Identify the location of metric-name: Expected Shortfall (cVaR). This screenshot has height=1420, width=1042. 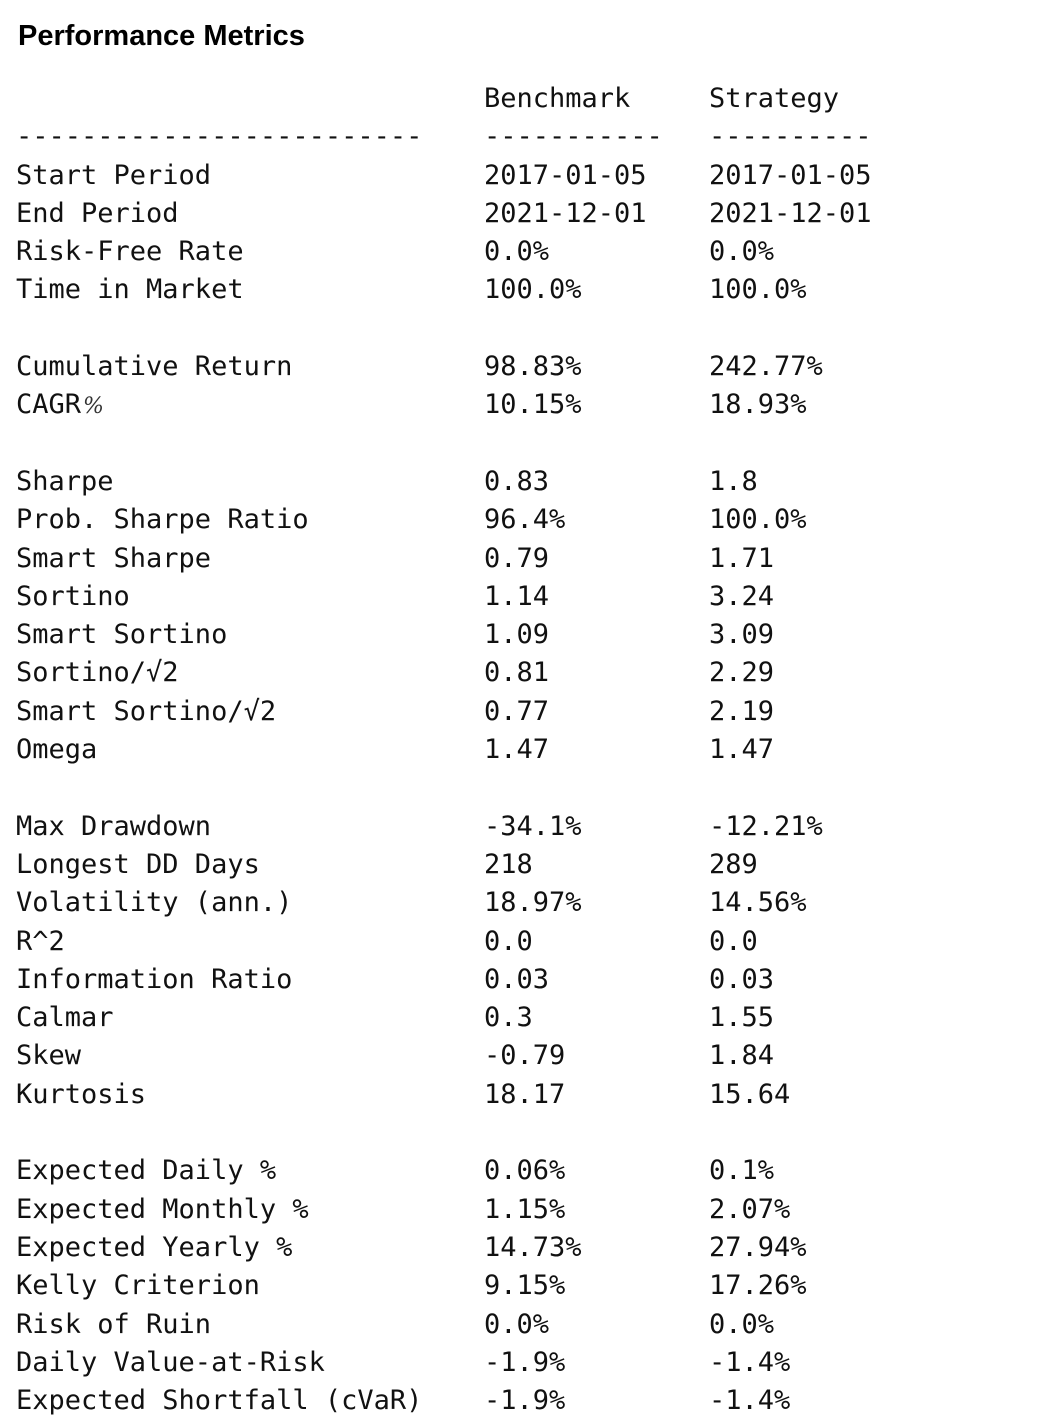
(219, 1401).